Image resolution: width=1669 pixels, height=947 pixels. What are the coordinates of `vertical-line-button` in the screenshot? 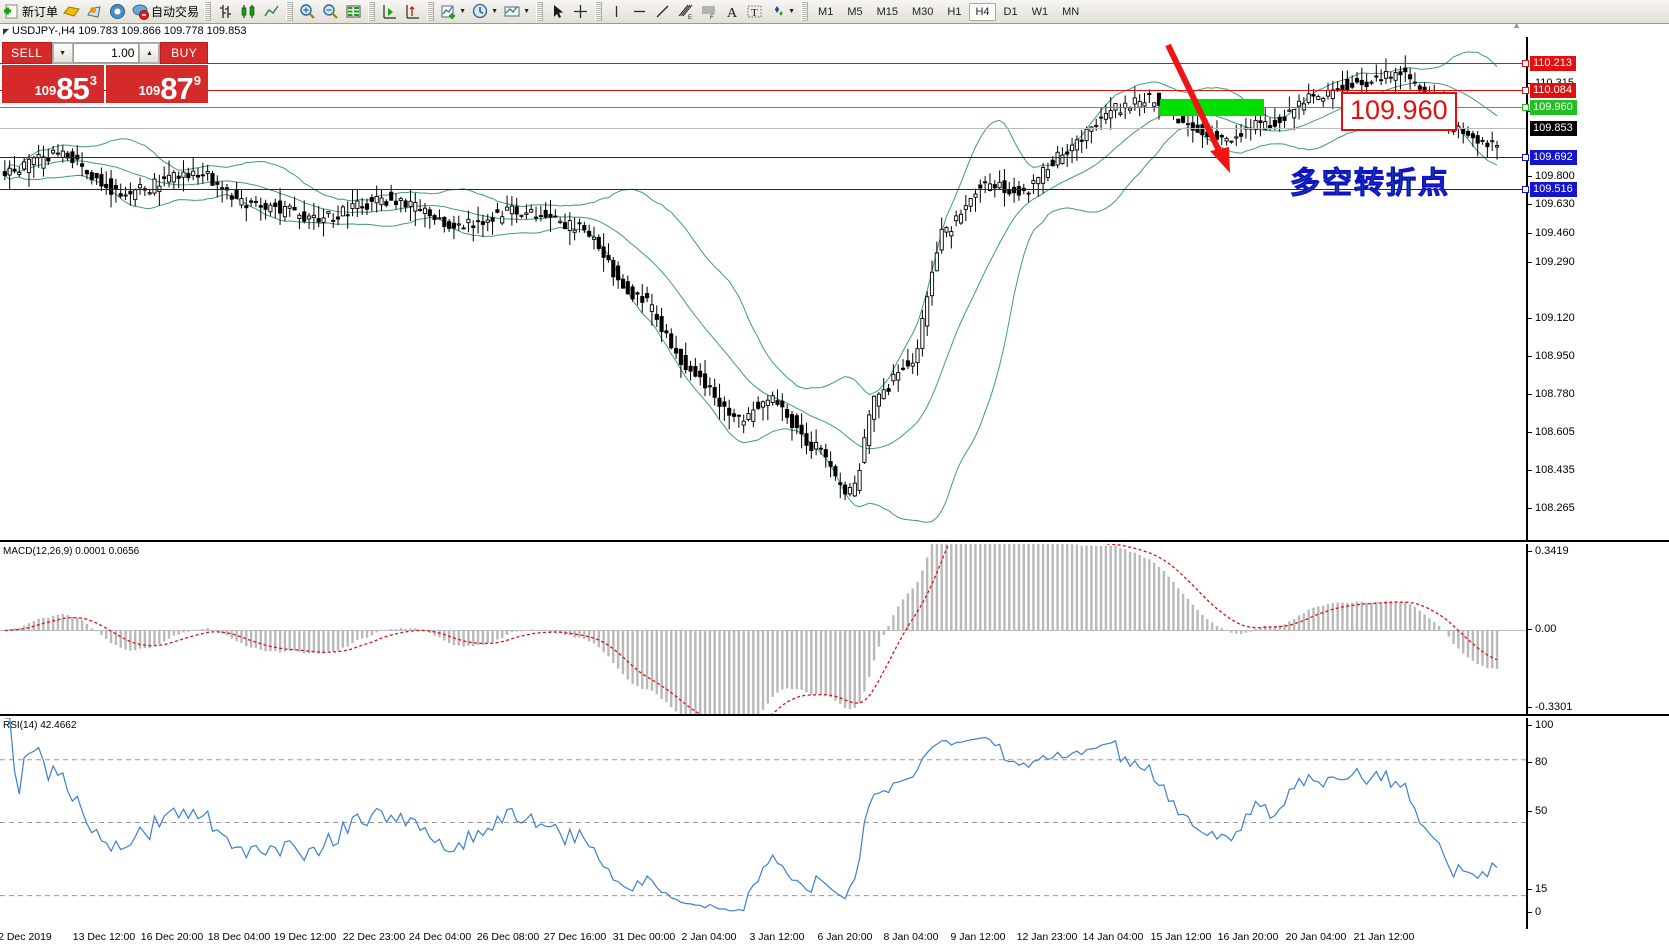 It's located at (616, 12).